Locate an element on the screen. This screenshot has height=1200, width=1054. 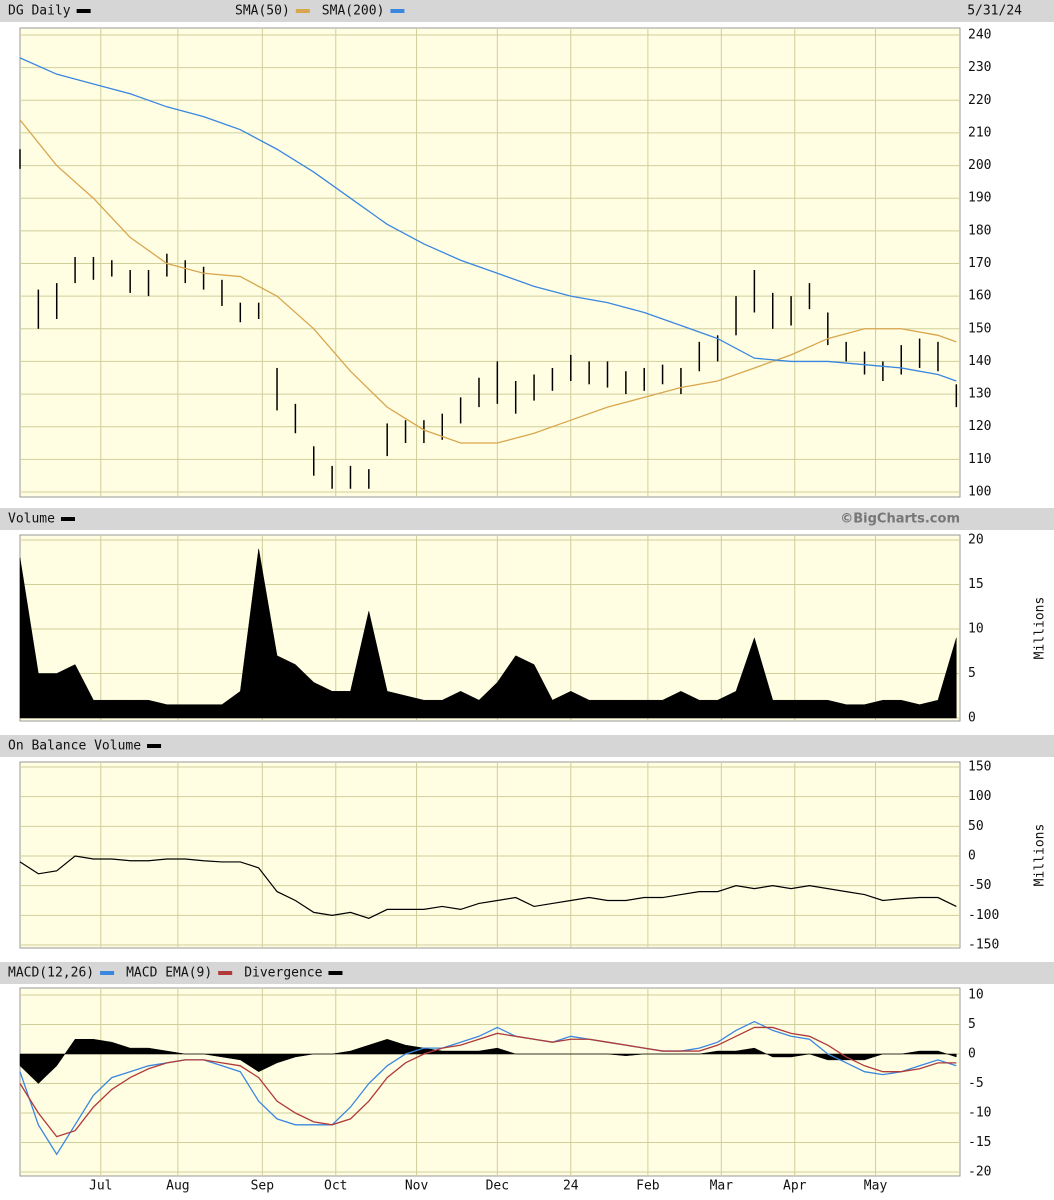
obv-line is located at coordinates (488, 887).